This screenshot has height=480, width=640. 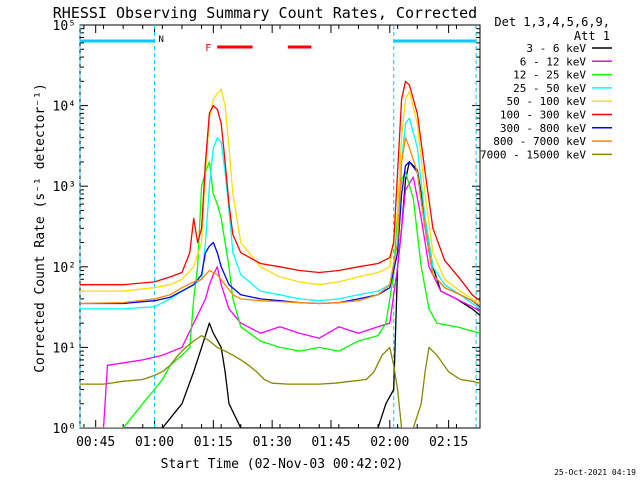 What do you see at coordinates (161, 40) in the screenshot?
I see `night-label: N` at bounding box center [161, 40].